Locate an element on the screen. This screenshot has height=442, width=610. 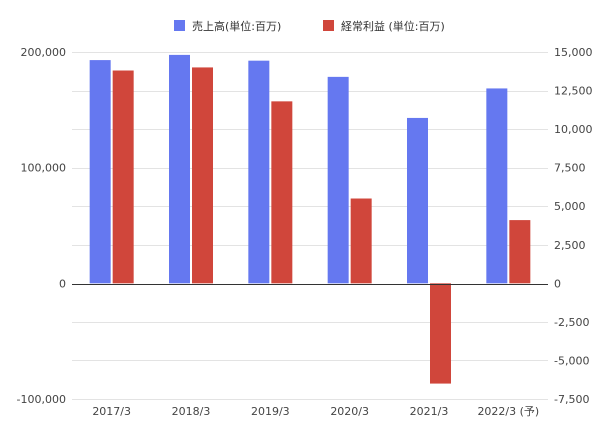
chart-legend: 売上高(単位:百万) 経常利益 (単位:百万) is located at coordinates (309, 26).